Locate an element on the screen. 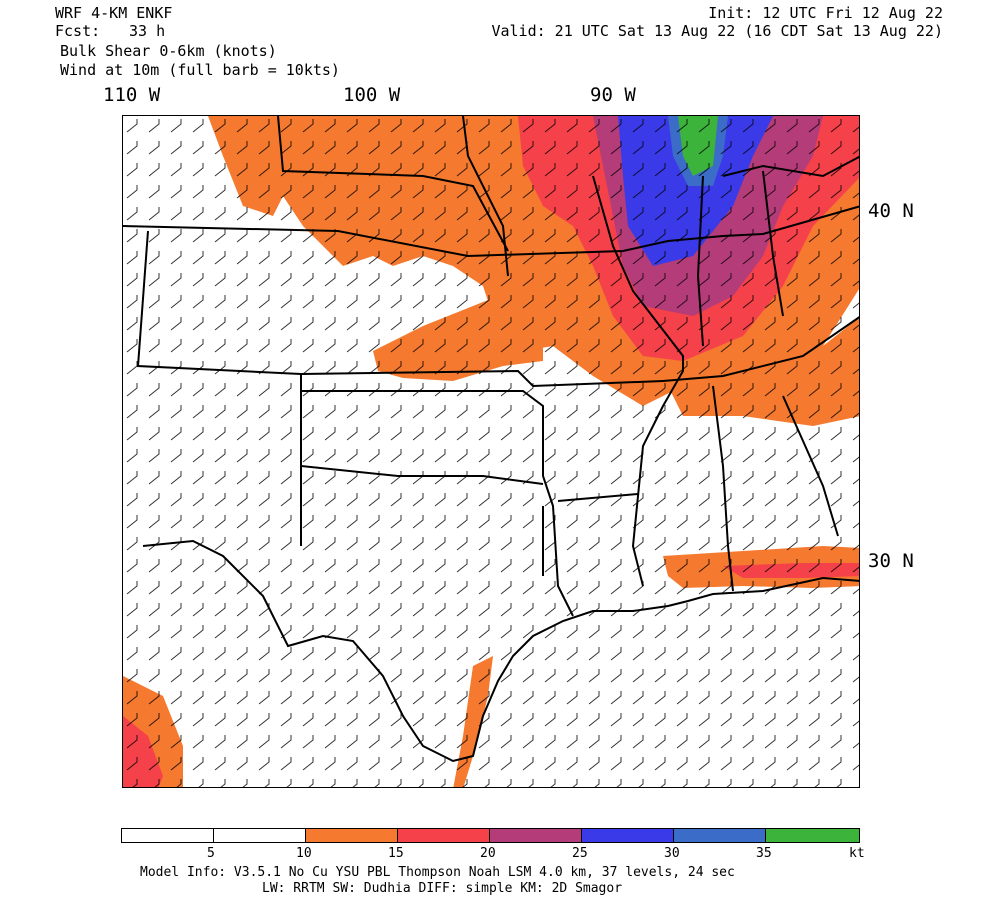 The height and width of the screenshot is (900, 1000). colorbar-tick-5: 5 is located at coordinates (211, 853).